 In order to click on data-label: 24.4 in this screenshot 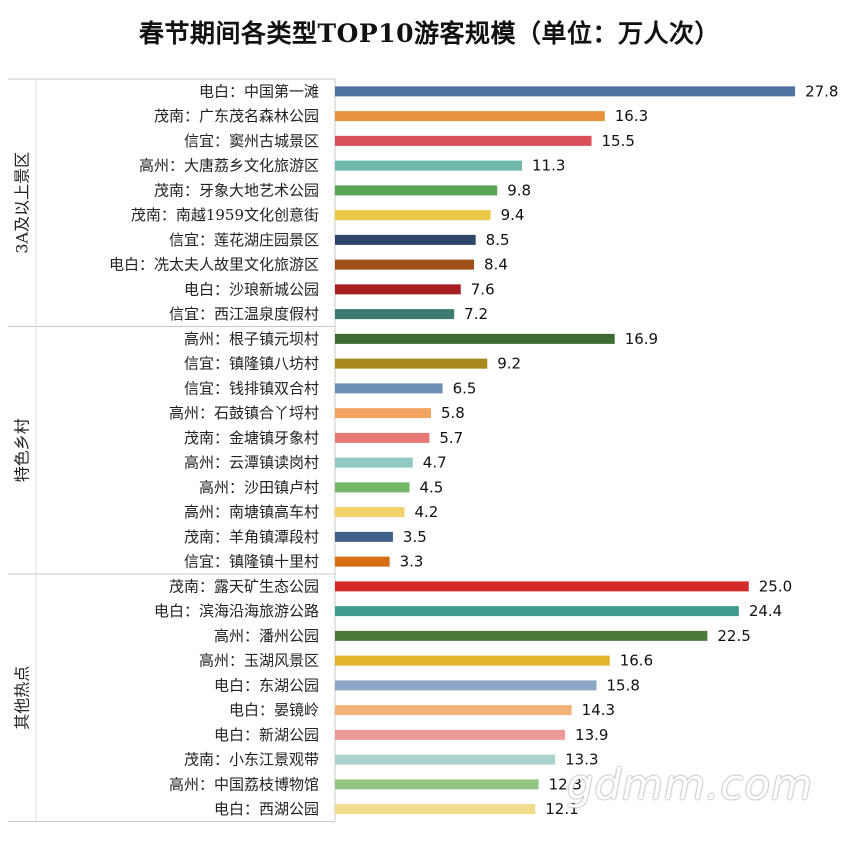, I will do `click(765, 611)`.